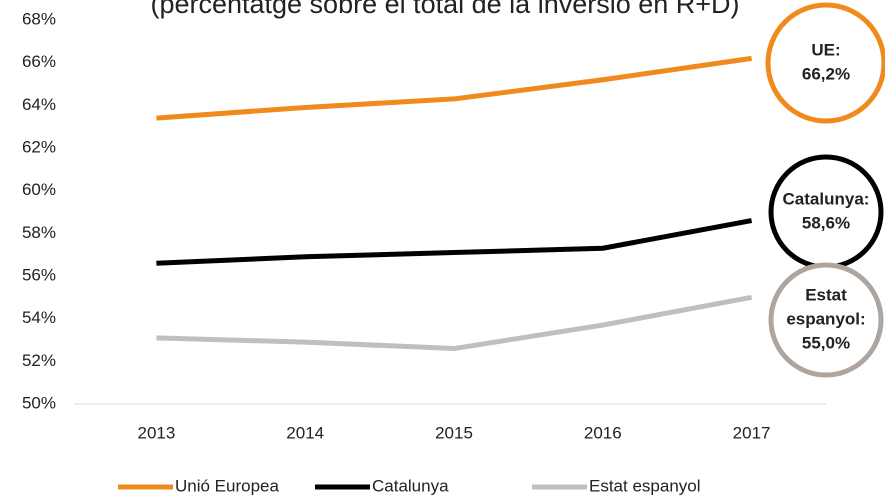 The image size is (885, 498). I want to click on annotation-text: 55,0%, so click(826, 342).